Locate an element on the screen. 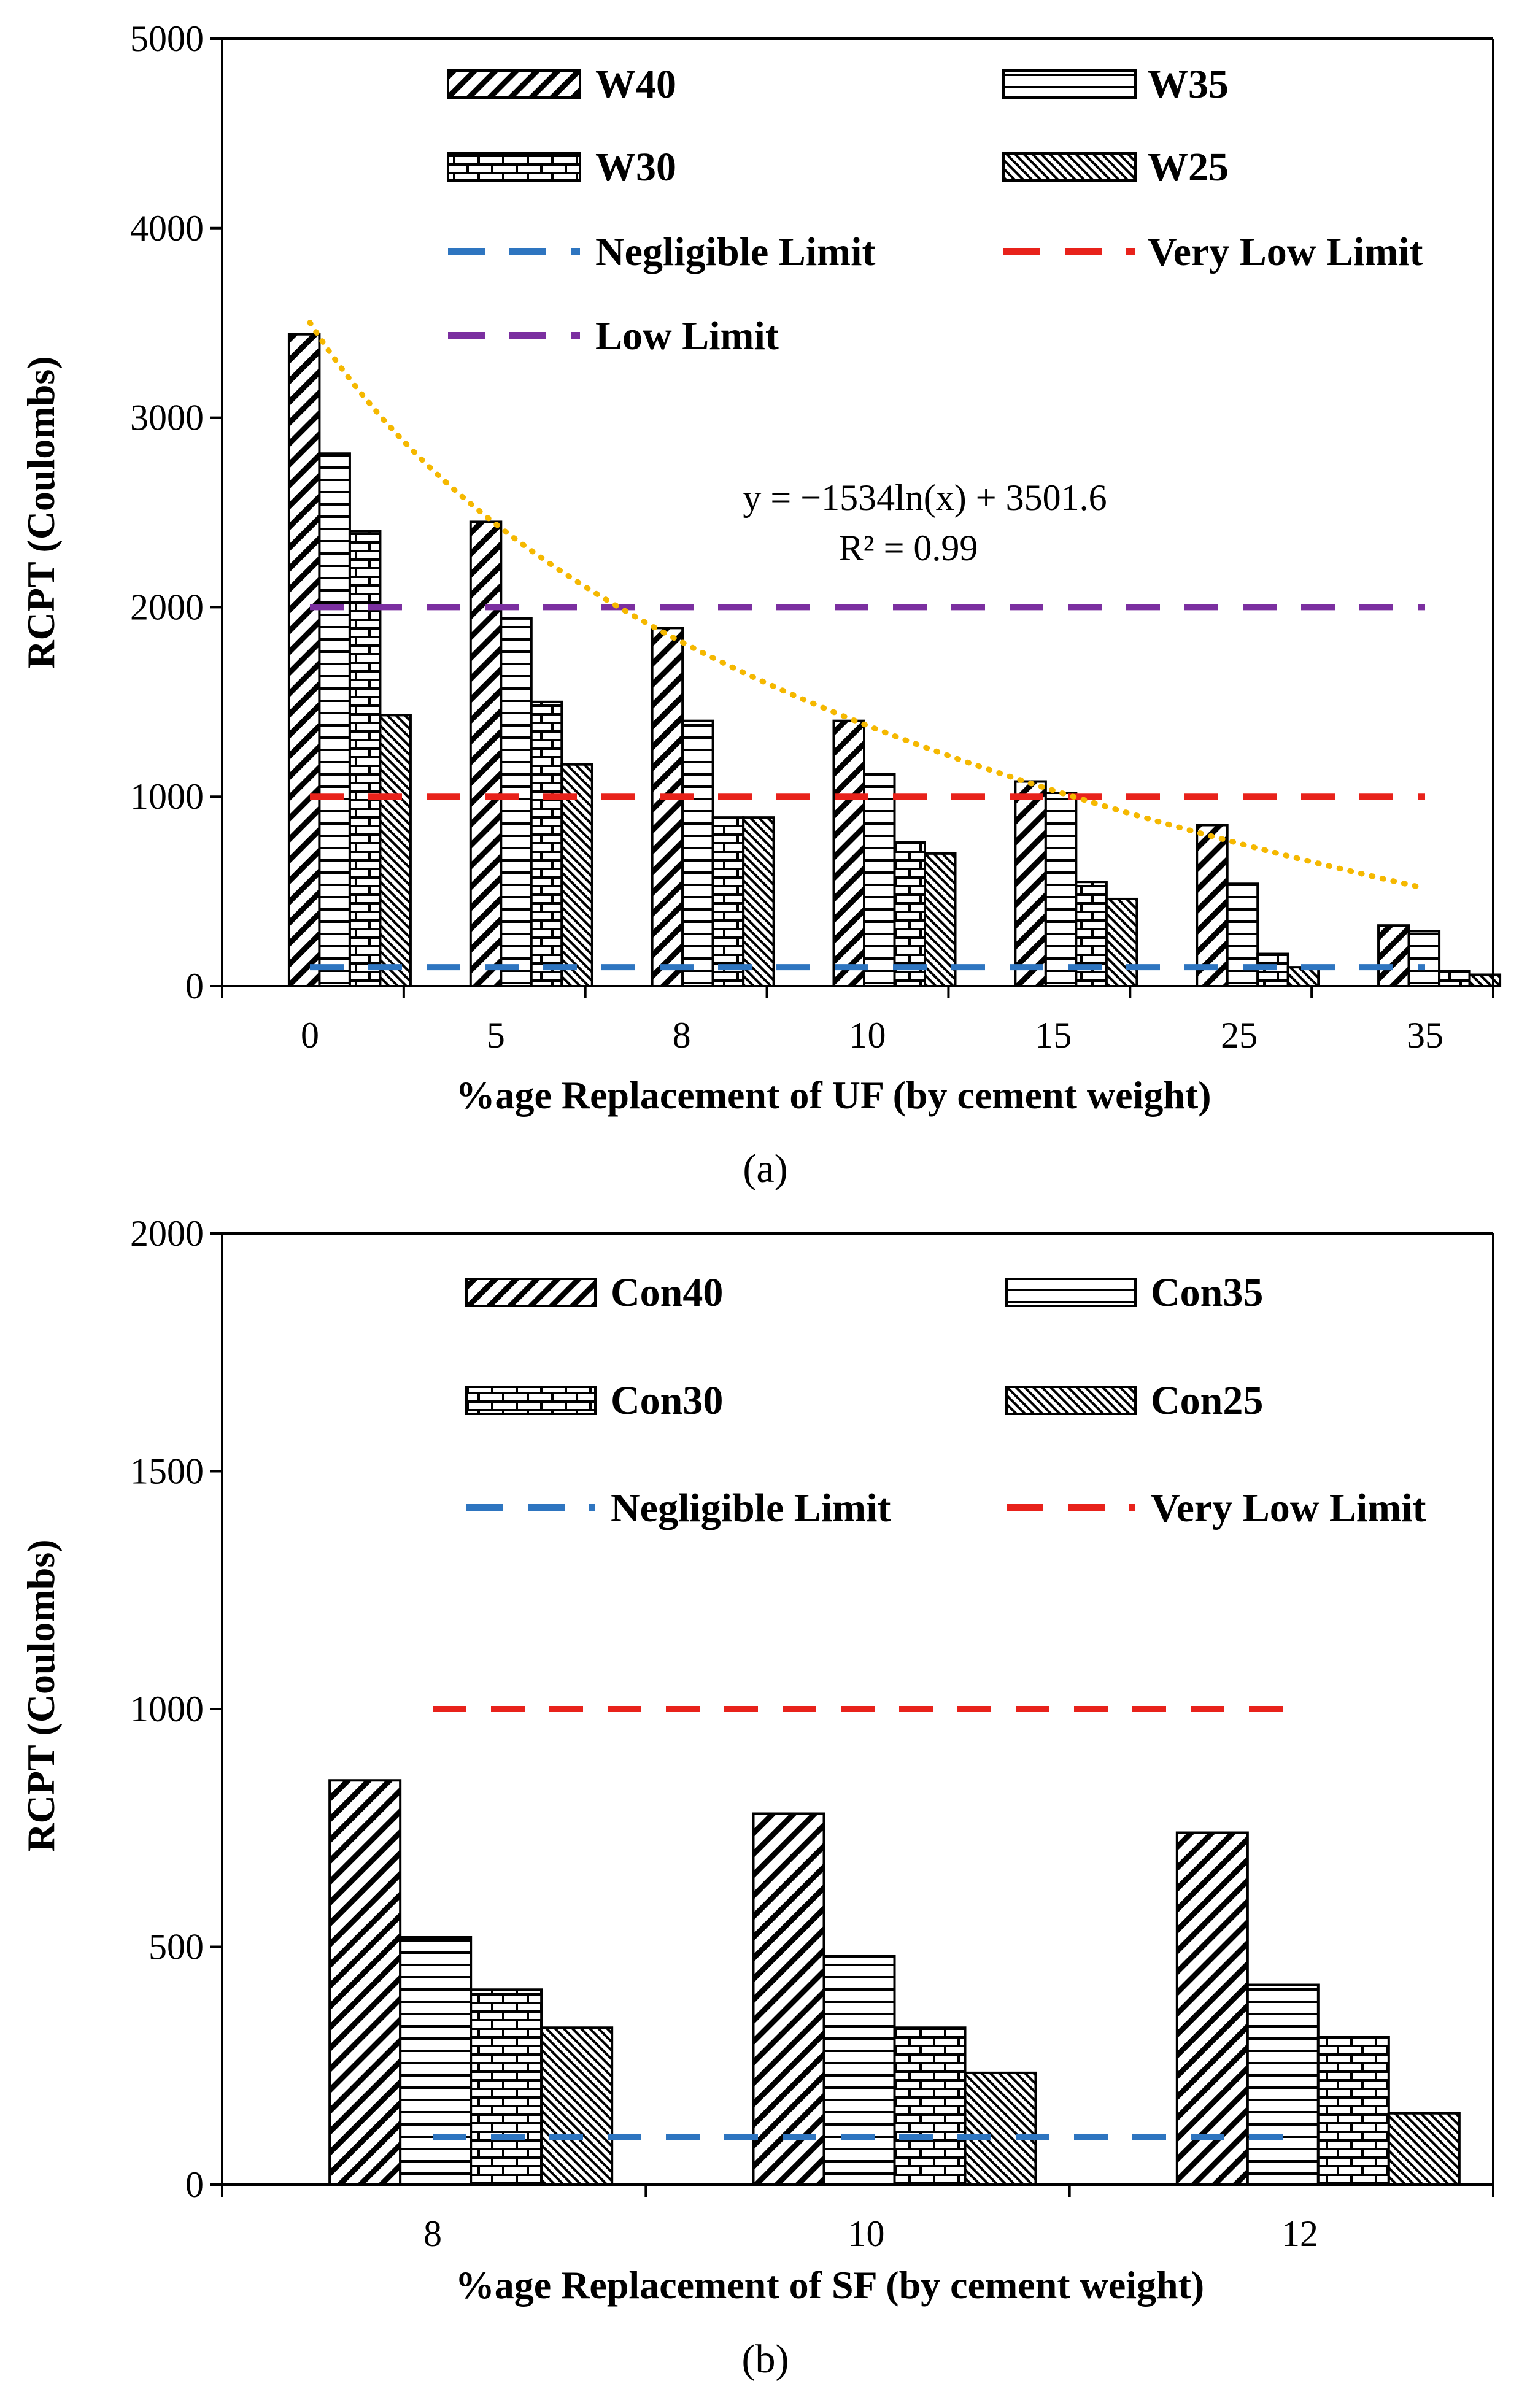 The image size is (1538, 2408). y-tick-label-a-0: 0 is located at coordinates (194, 986).